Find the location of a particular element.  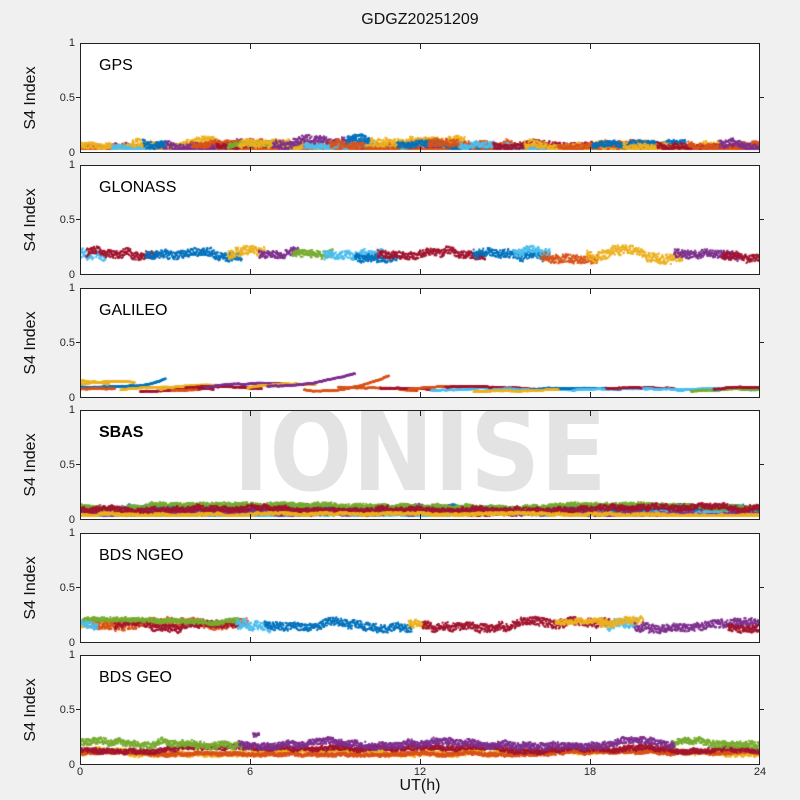

x-tick-label-6: 6 is located at coordinates (250, 772).